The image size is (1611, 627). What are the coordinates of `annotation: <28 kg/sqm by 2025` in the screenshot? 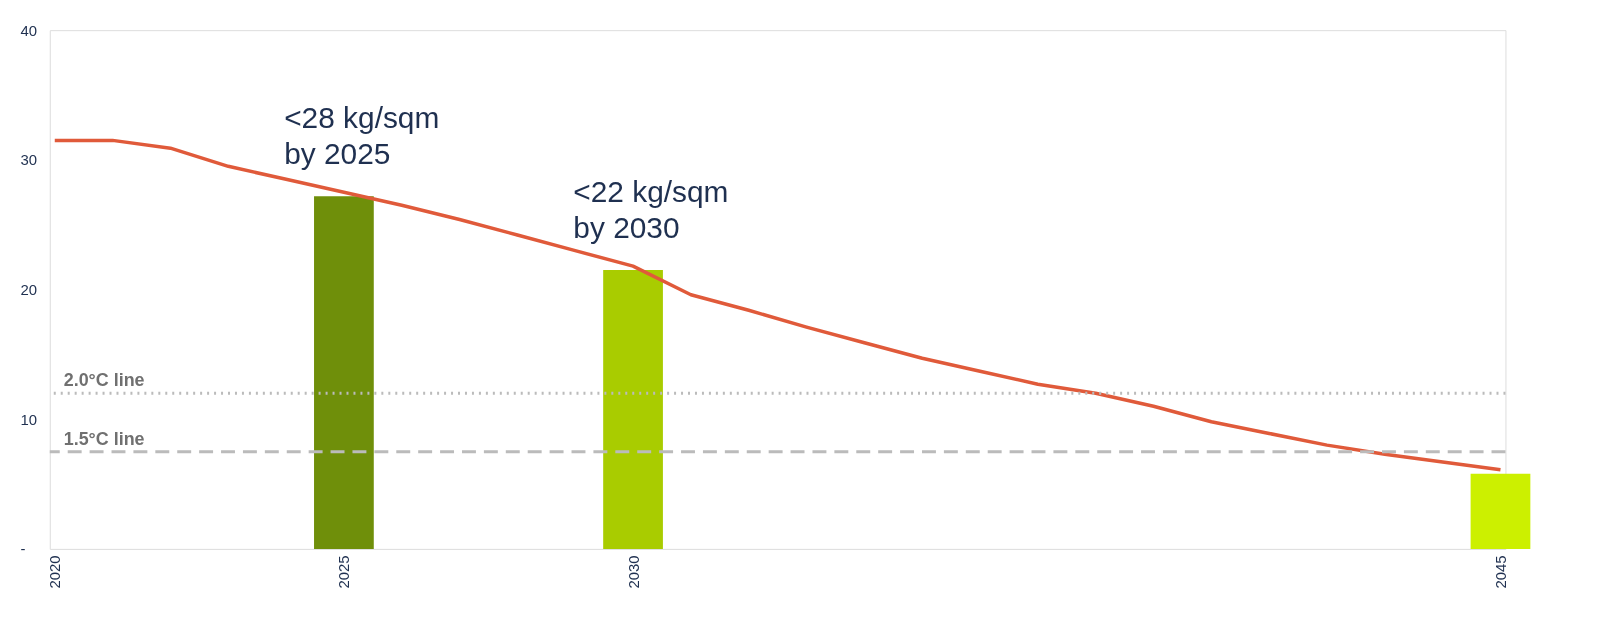 It's located at (362, 136).